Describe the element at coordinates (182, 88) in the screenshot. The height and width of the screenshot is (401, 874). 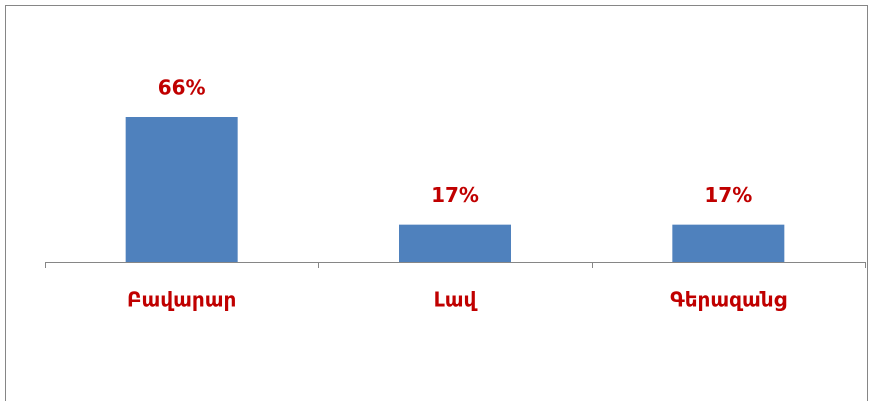
I see `value-label: 66%` at that location.